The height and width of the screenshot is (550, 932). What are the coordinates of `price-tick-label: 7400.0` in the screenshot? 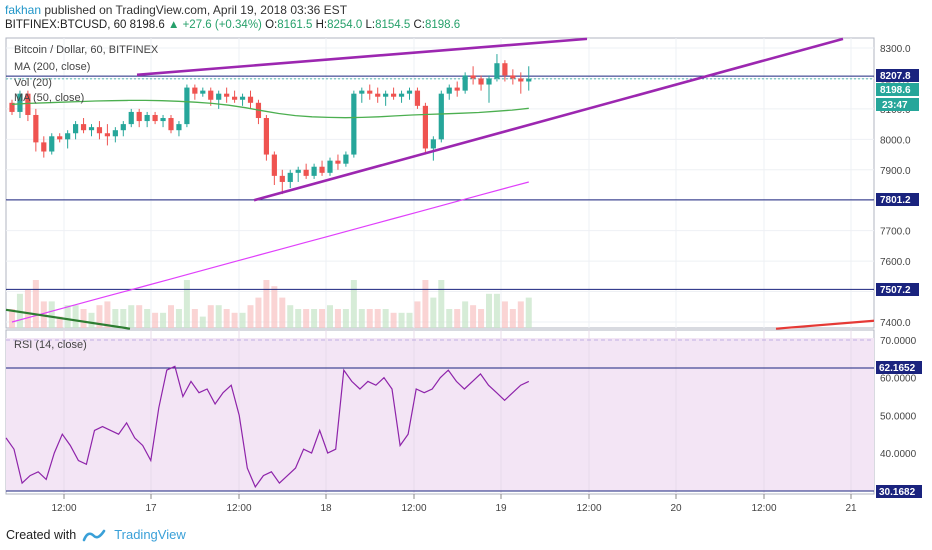 It's located at (895, 323).